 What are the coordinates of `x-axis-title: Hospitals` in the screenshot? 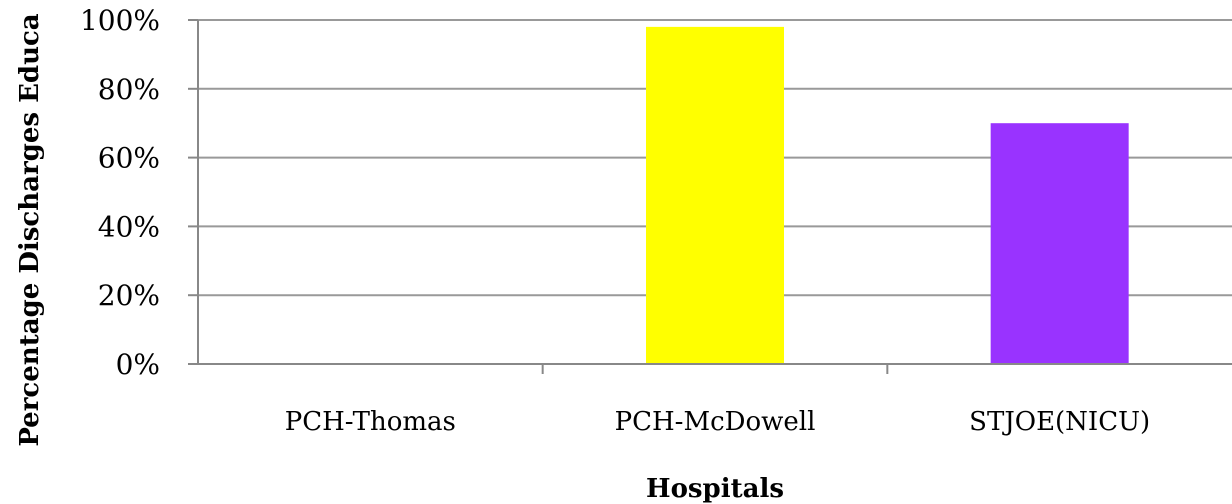 It's located at (715, 489).